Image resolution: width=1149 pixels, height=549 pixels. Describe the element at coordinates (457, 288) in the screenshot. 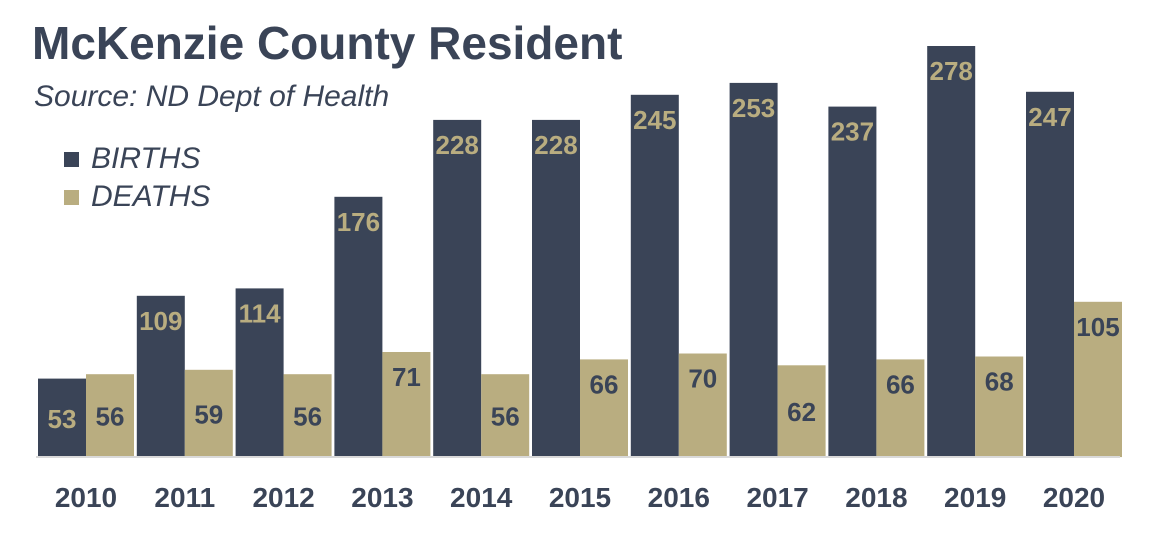

I see `bar-births-2014` at that location.